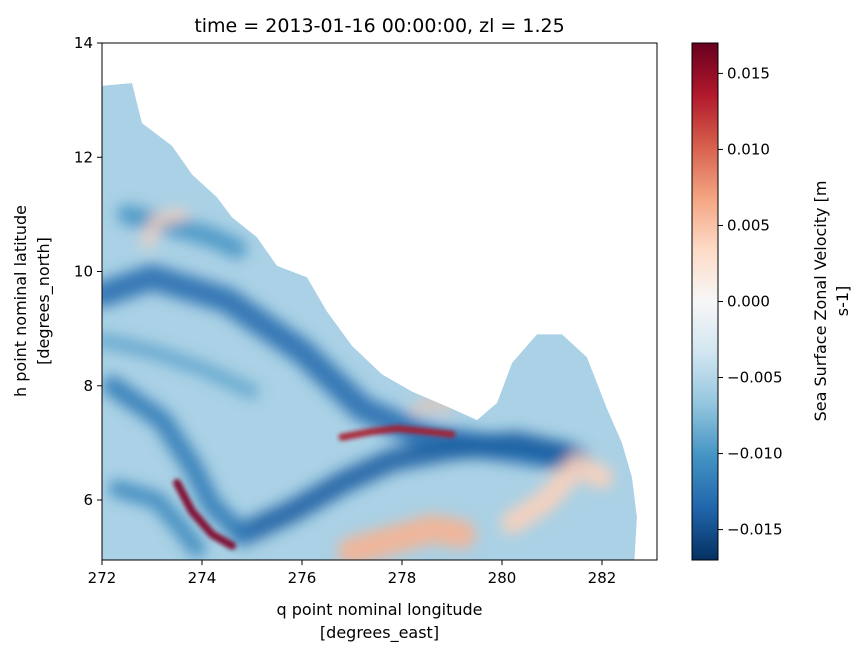  Describe the element at coordinates (379, 26) in the screenshot. I see `chart-title: time = 2013-01-16 00:00:00, zl = 1.25` at that location.